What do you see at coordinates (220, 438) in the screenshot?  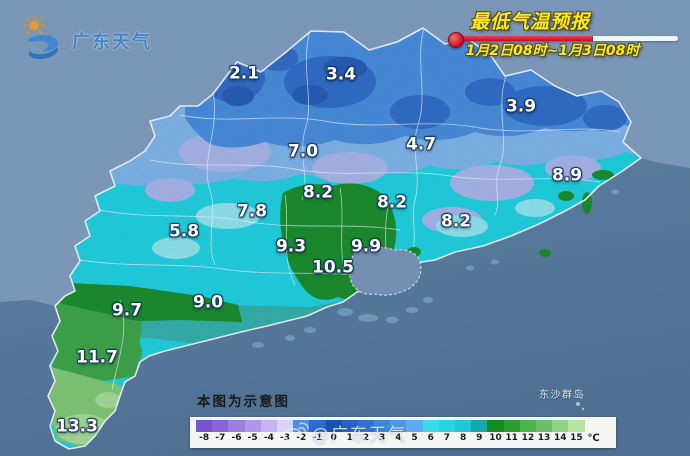 I see `legend-tick-label: -7` at bounding box center [220, 438].